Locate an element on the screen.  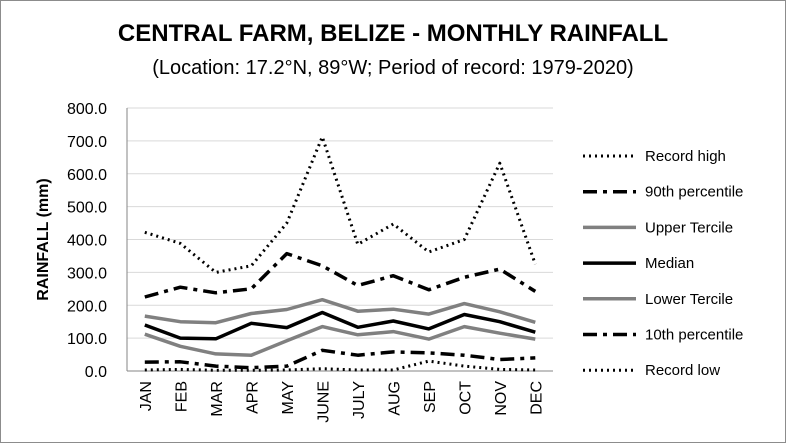
series-line-10th-percentile is located at coordinates (340, 359).